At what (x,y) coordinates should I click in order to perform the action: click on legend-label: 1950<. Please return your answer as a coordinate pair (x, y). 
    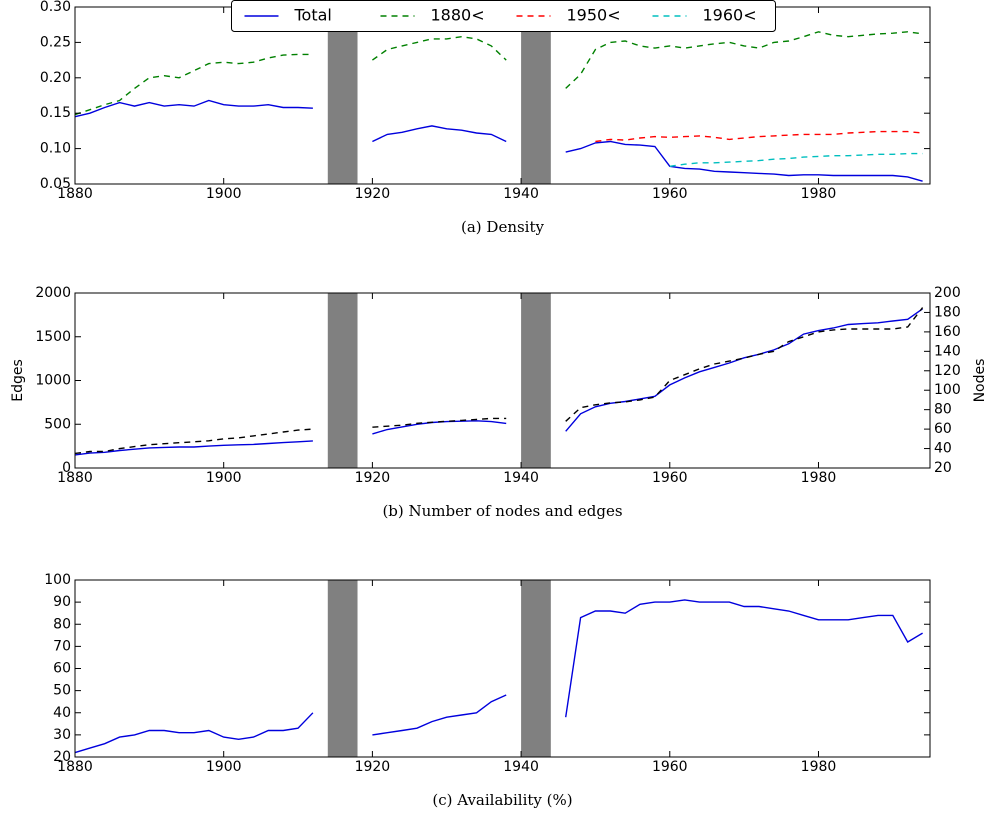
    Looking at the image, I should click on (594, 15).